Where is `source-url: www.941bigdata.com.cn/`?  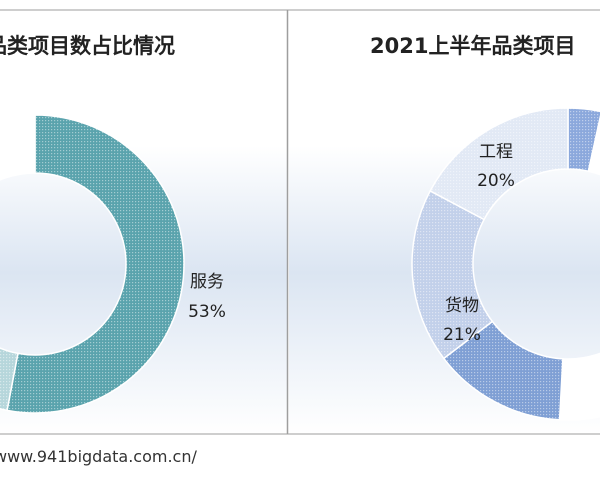
source-url: www.941bigdata.com.cn/ is located at coordinates (98, 456).